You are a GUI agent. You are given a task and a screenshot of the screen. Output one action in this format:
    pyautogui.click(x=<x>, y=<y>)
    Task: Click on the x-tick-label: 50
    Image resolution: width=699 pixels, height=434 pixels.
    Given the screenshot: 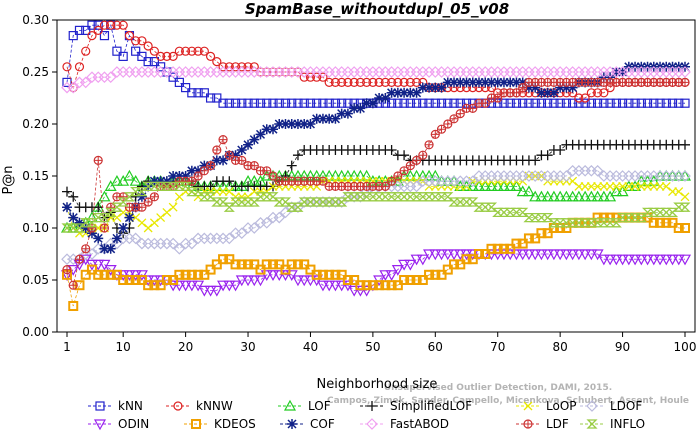 What is the action you would take?
    pyautogui.click(x=372, y=347)
    